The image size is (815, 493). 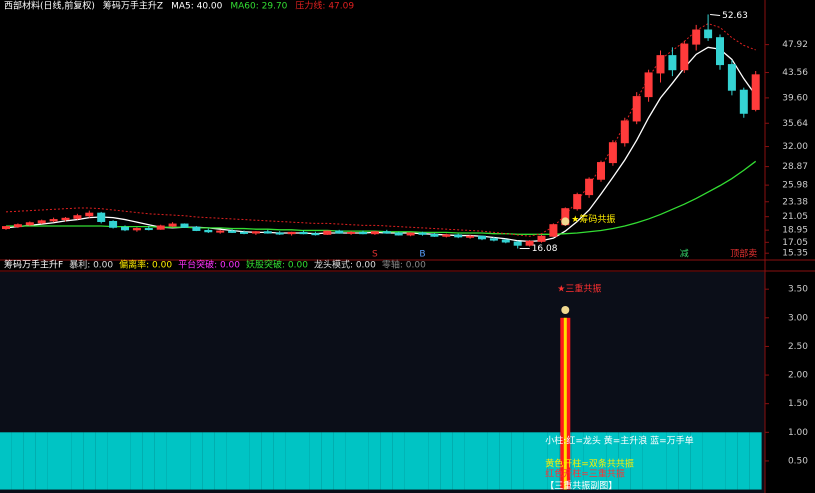 I want to click on y-tick-label: 18.95, so click(x=795, y=231).